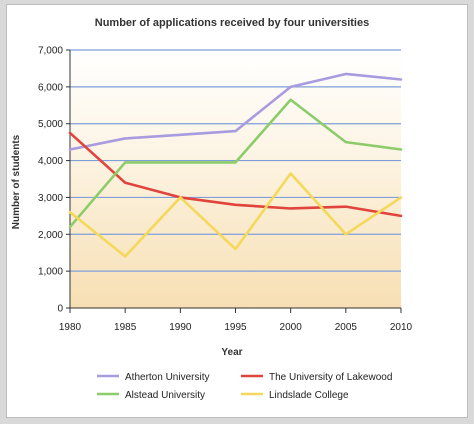  I want to click on y-tick-label: 3,000, so click(50, 198).